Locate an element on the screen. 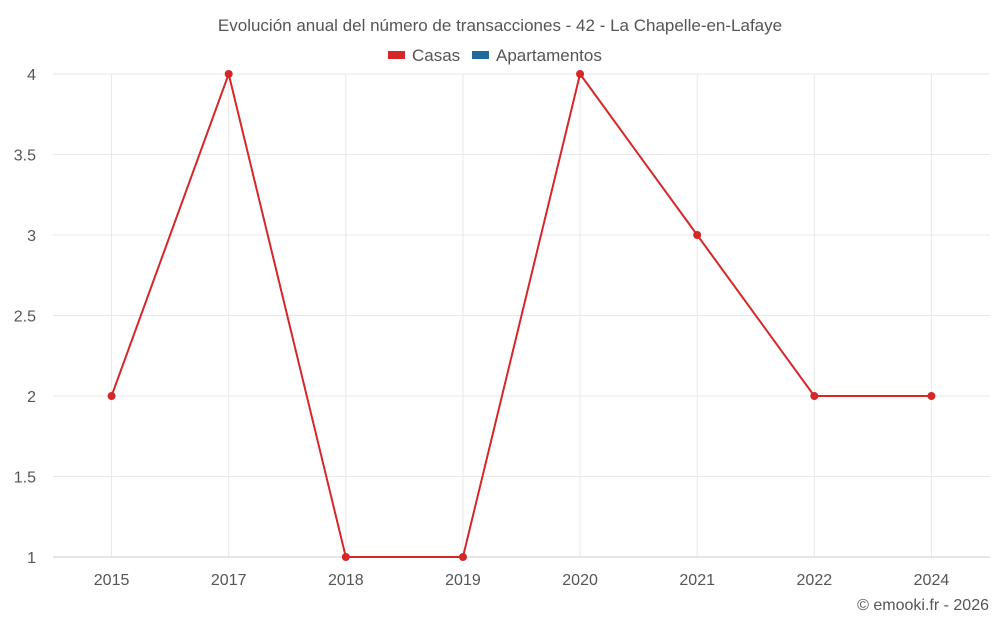 Image resolution: width=1000 pixels, height=625 pixels. y-tick-label: 4 is located at coordinates (31, 75).